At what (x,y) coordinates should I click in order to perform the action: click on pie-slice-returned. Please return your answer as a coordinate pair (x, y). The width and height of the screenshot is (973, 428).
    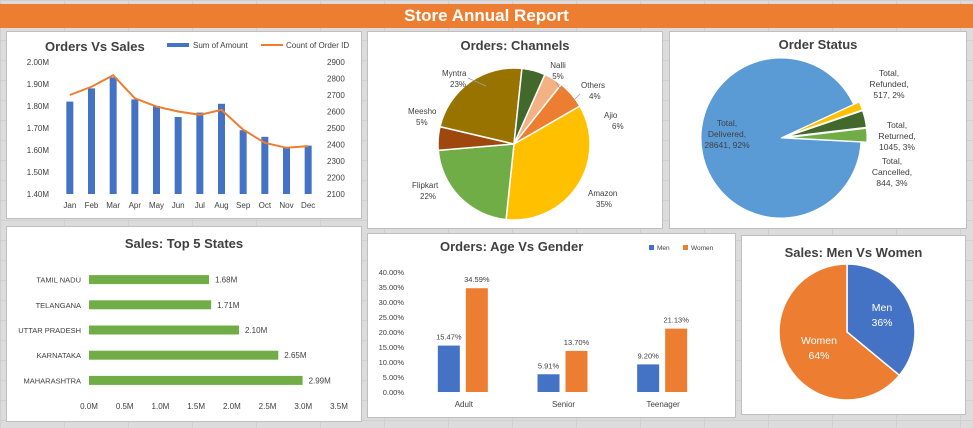
    Looking at the image, I should click on (826, 124).